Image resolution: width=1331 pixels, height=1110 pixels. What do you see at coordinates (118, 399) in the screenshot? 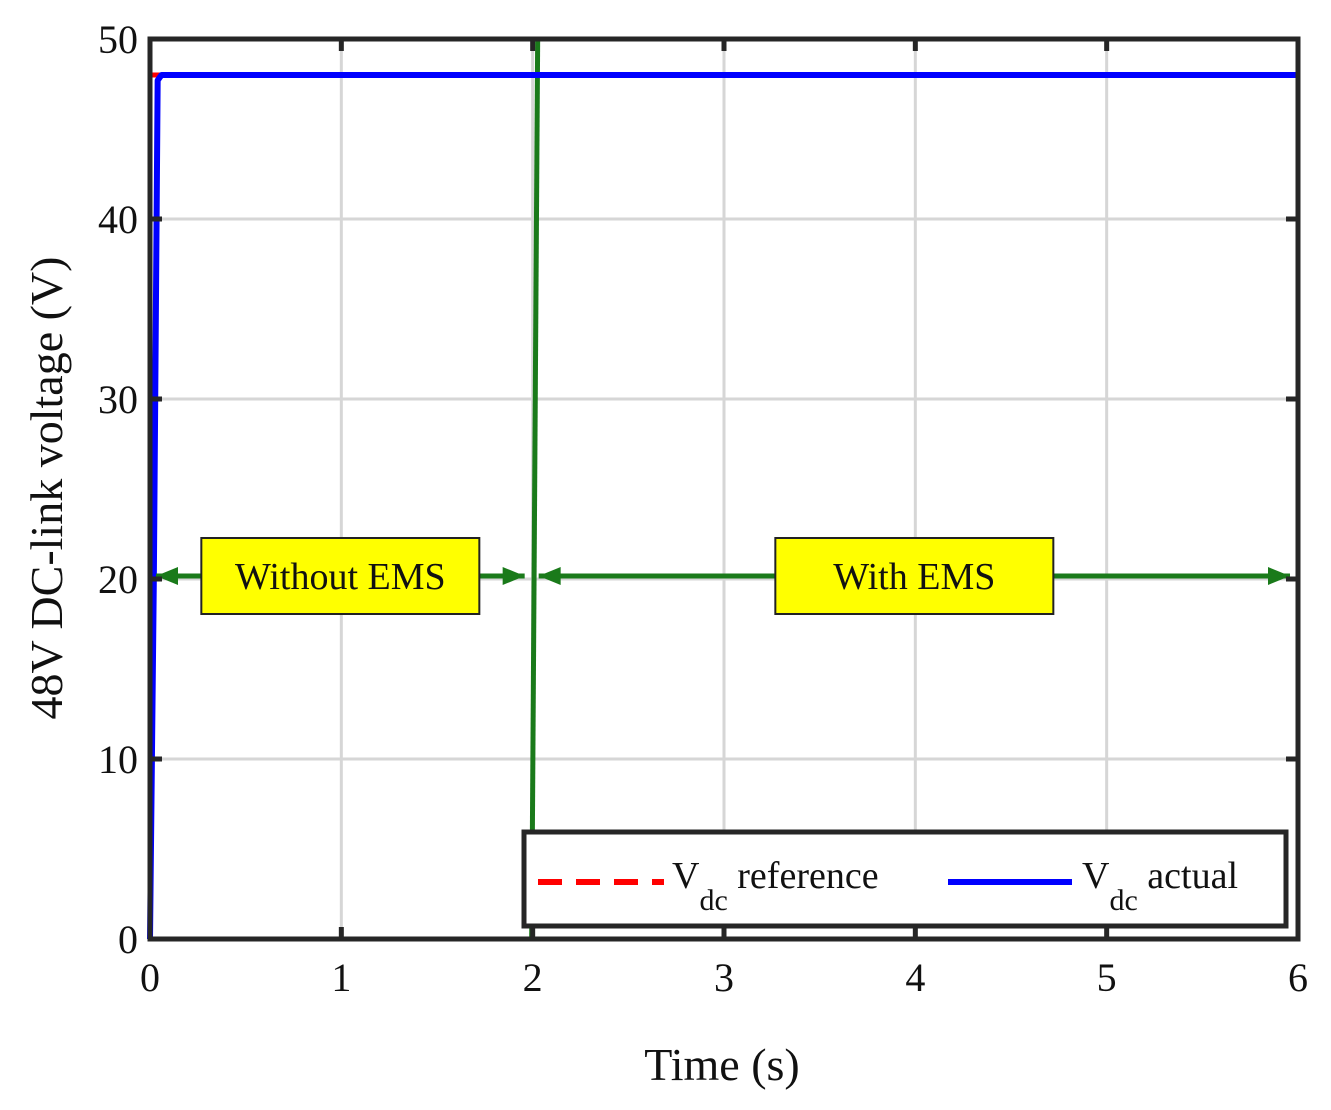
I see `y-tick-label: 30` at bounding box center [118, 399].